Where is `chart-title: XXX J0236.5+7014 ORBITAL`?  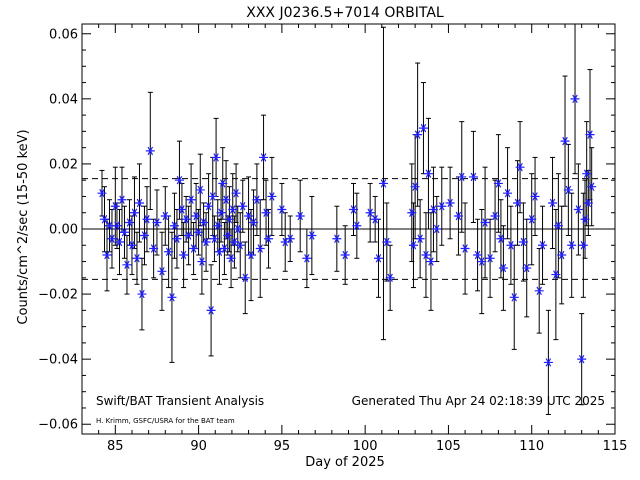 chart-title: XXX J0236.5+7014 ORBITAL is located at coordinates (345, 13).